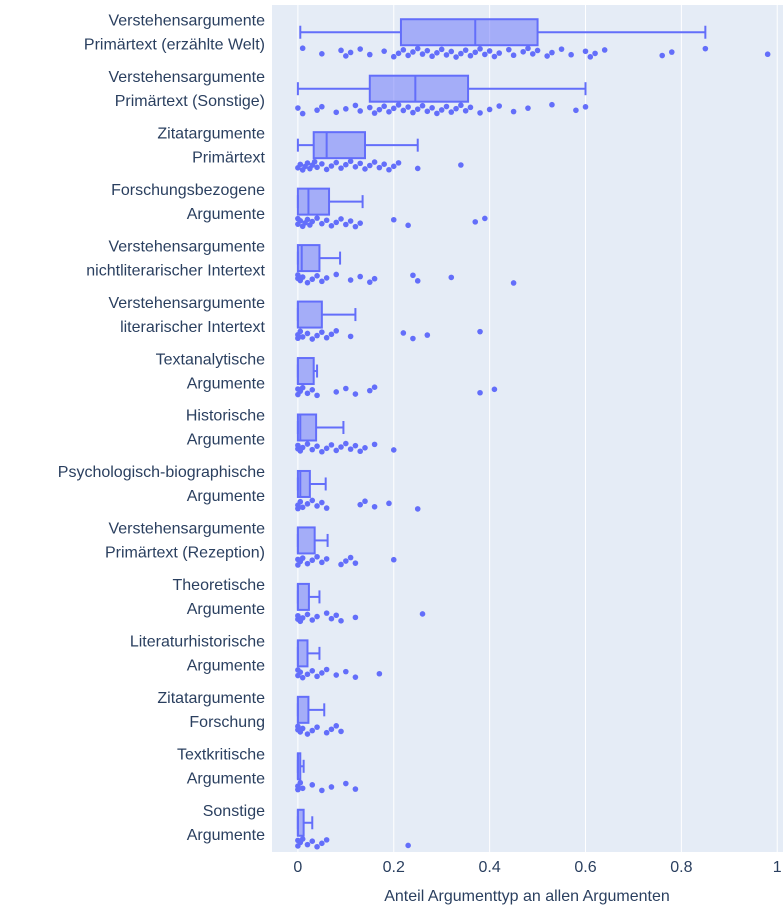 The width and height of the screenshot is (783, 911). I want to click on y-tick-label: literarischer Intertext, so click(192, 327).